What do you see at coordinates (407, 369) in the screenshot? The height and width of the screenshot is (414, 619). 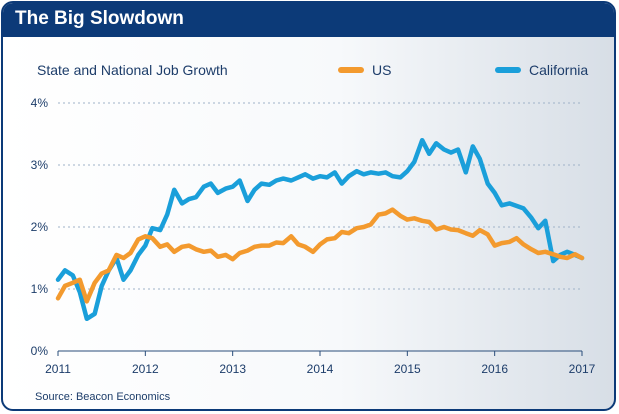 I see `x-tick-label-2015: 2015` at bounding box center [407, 369].